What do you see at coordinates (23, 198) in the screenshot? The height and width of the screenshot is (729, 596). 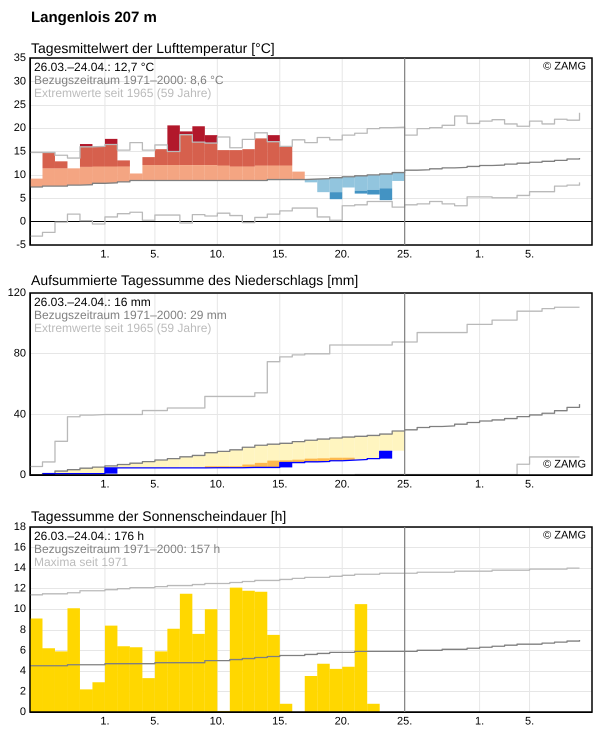 I see `y-tick-label: 5` at bounding box center [23, 198].